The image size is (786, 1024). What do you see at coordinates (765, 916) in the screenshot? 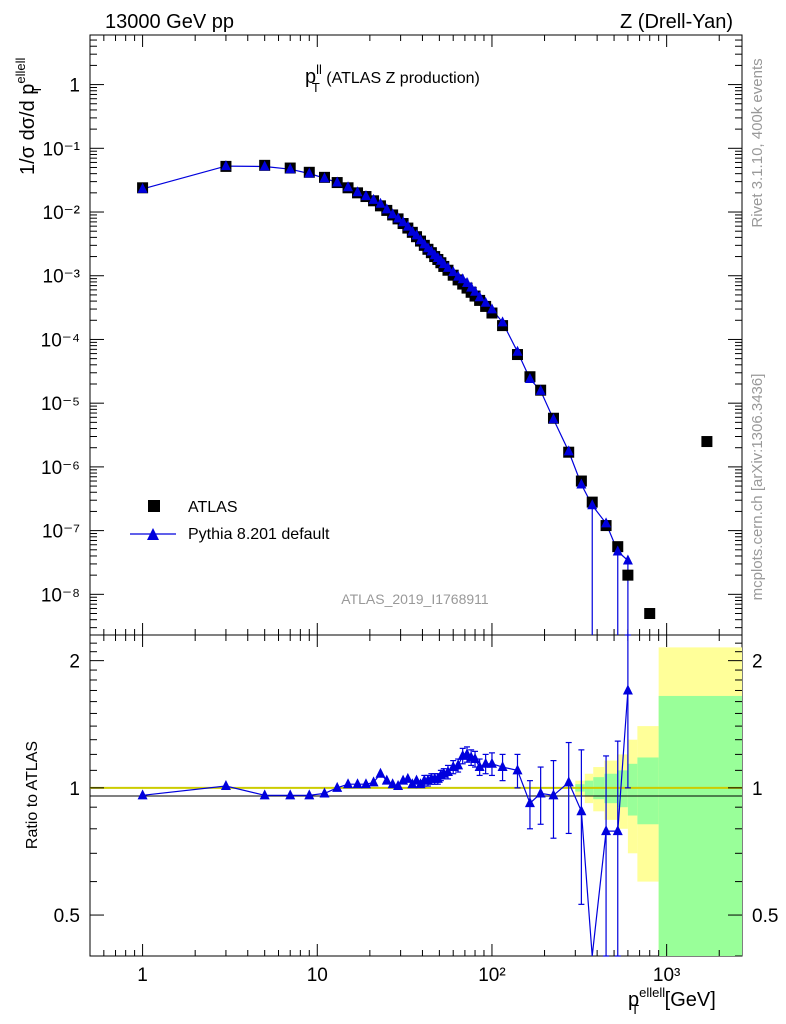
I see `ratio-y-tick-label-right: 0.5` at bounding box center [765, 916].